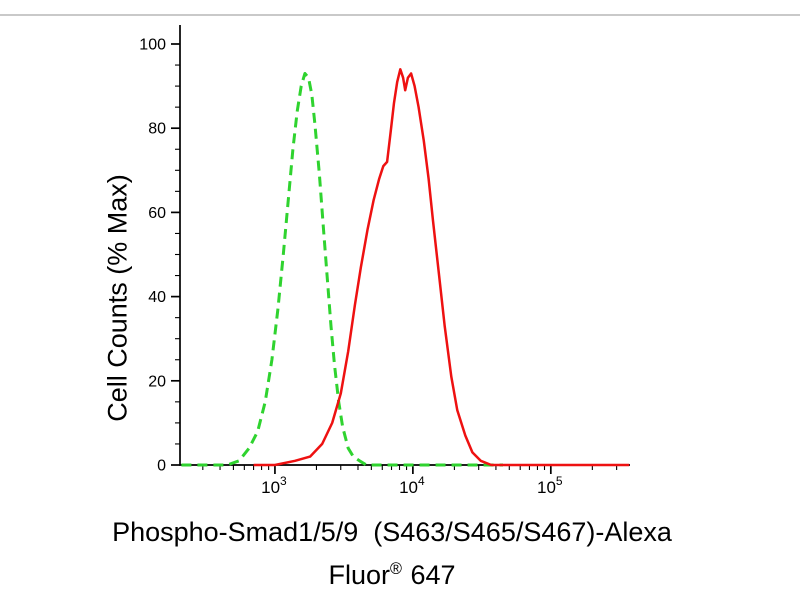  I want to click on y-tick-label: 100, so click(152, 45).